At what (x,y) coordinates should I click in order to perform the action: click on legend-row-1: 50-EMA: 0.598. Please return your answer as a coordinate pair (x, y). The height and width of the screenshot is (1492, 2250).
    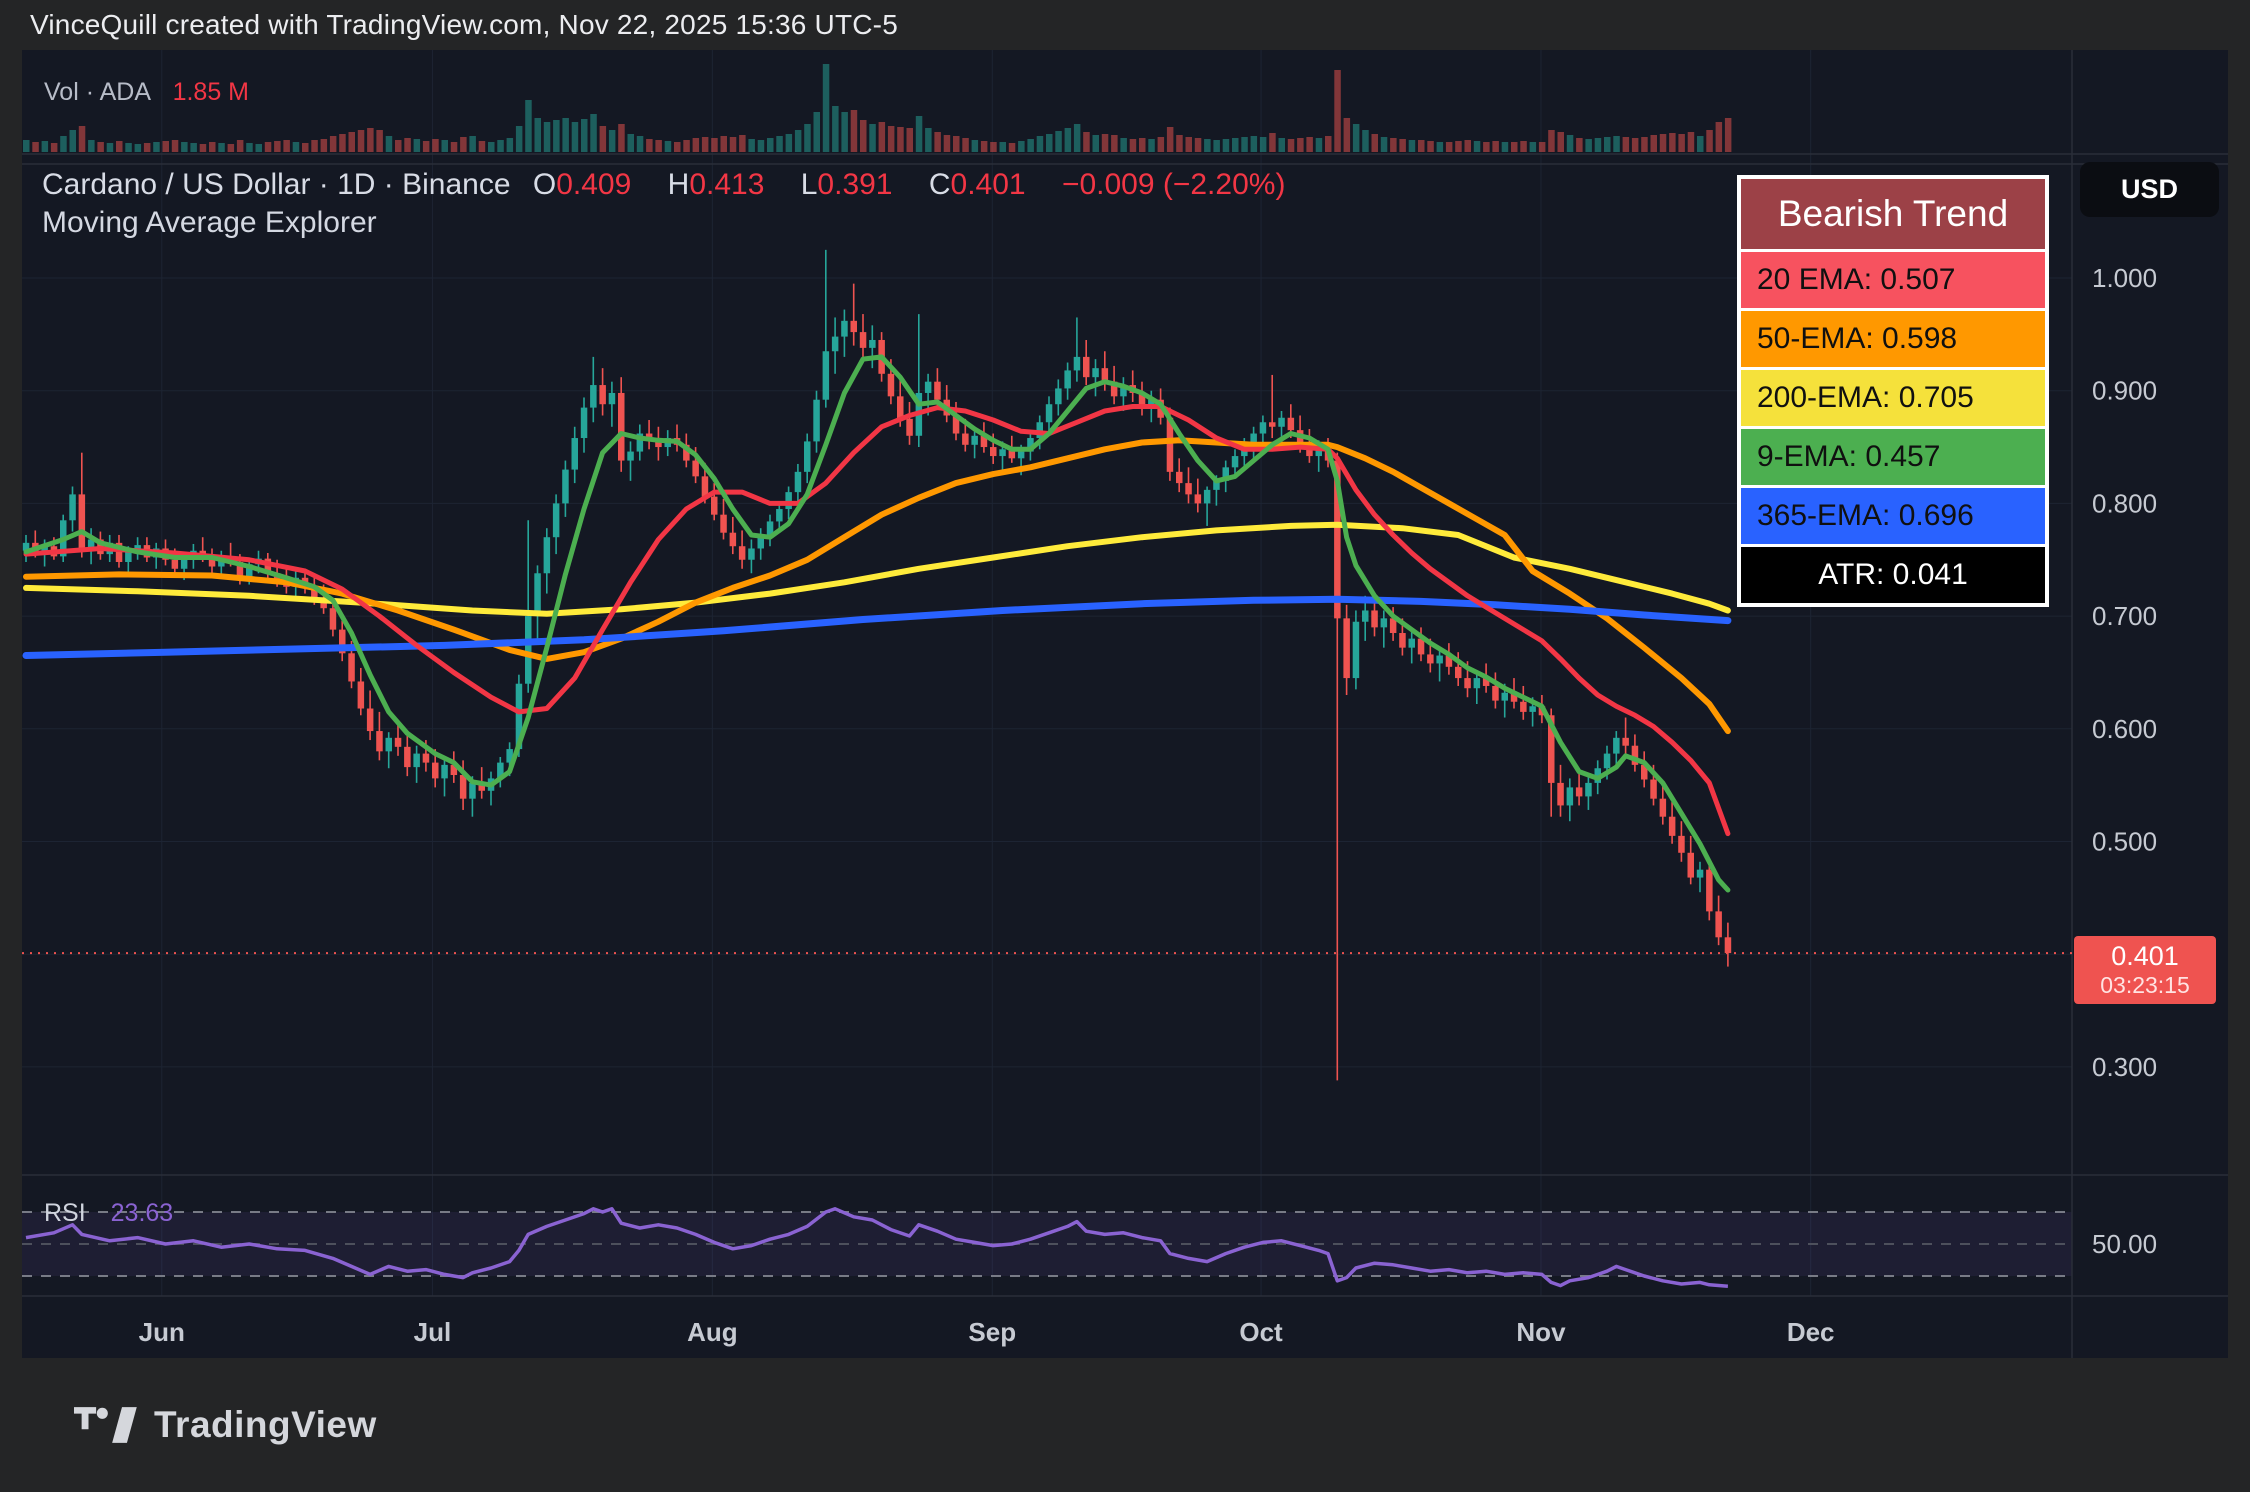
    Looking at the image, I should click on (1893, 339).